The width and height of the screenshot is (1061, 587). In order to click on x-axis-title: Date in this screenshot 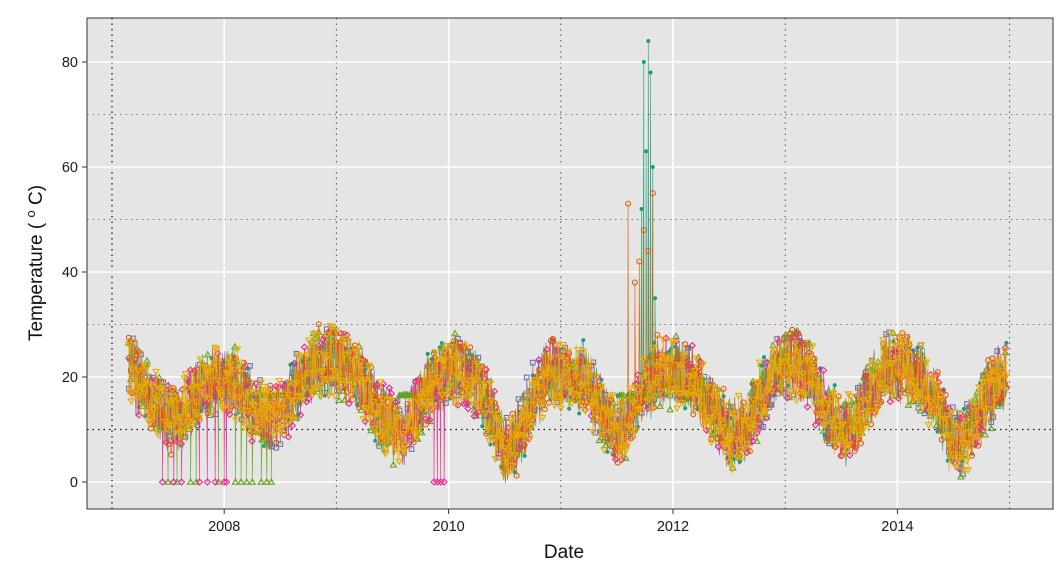, I will do `click(564, 552)`.